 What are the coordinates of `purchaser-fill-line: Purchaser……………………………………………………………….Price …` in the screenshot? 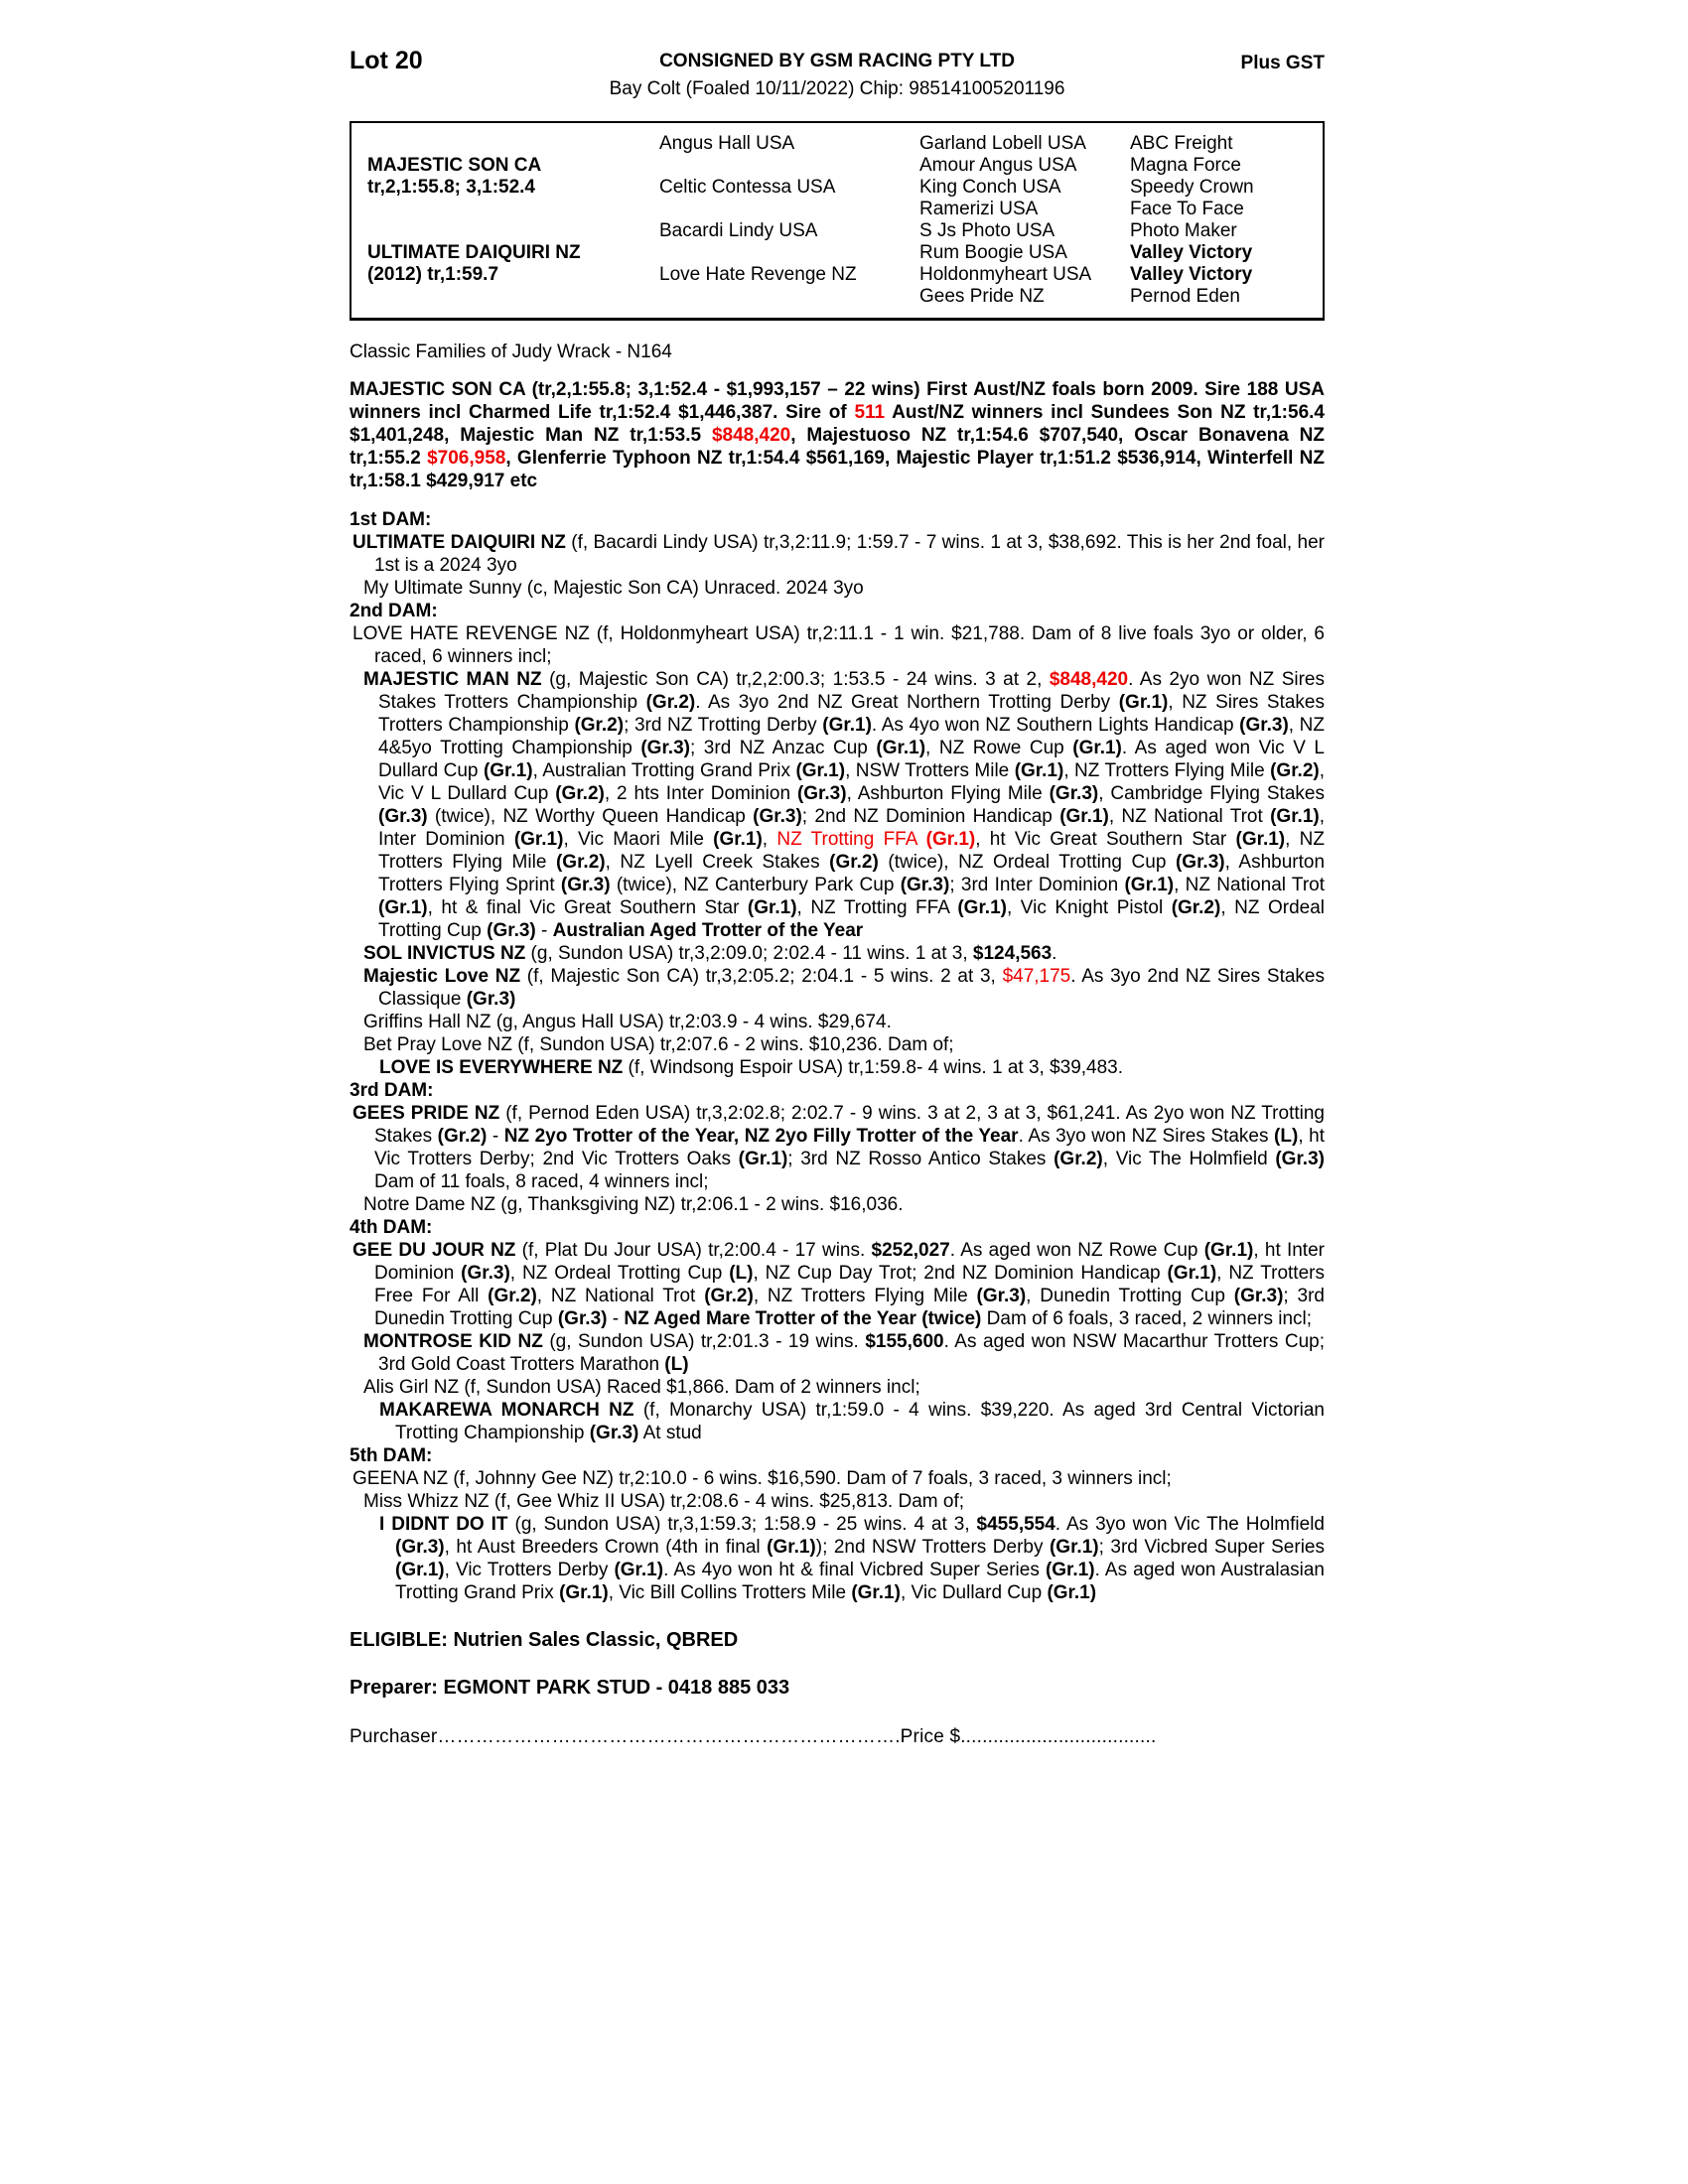 It's located at (753, 1736).